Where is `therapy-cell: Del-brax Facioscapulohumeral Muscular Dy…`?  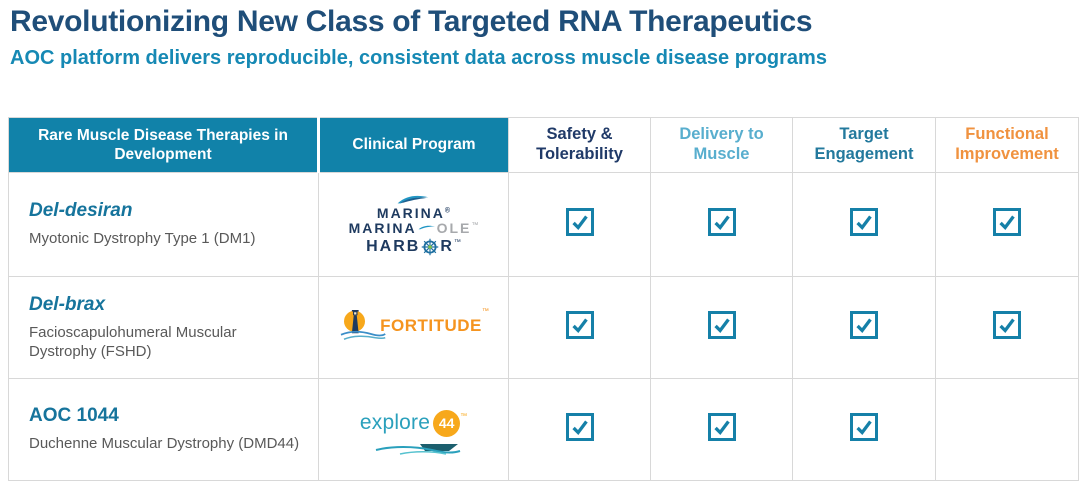
therapy-cell: Del-brax Facioscapulohumeral Muscular Dy… is located at coordinates (163, 327).